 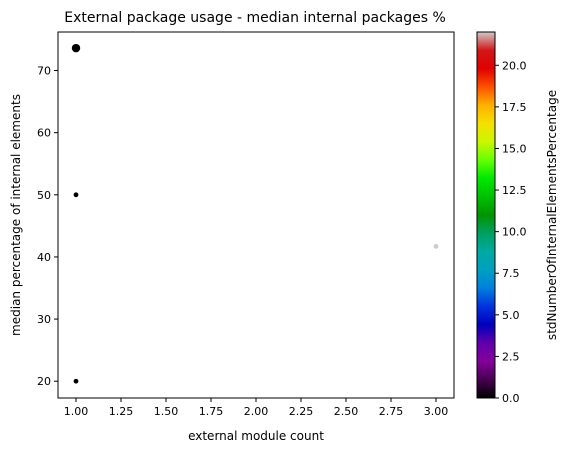 What do you see at coordinates (511, 356) in the screenshot?
I see `colorbar-tick-label: 2.5` at bounding box center [511, 356].